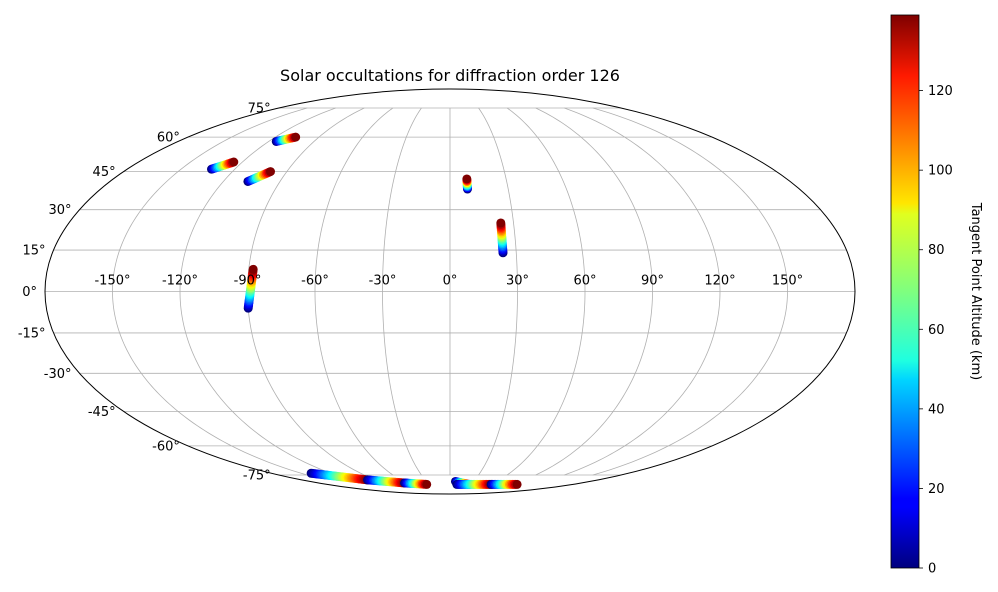  Describe the element at coordinates (29, 292) in the screenshot. I see `latitude-tick-label: 0°` at that location.